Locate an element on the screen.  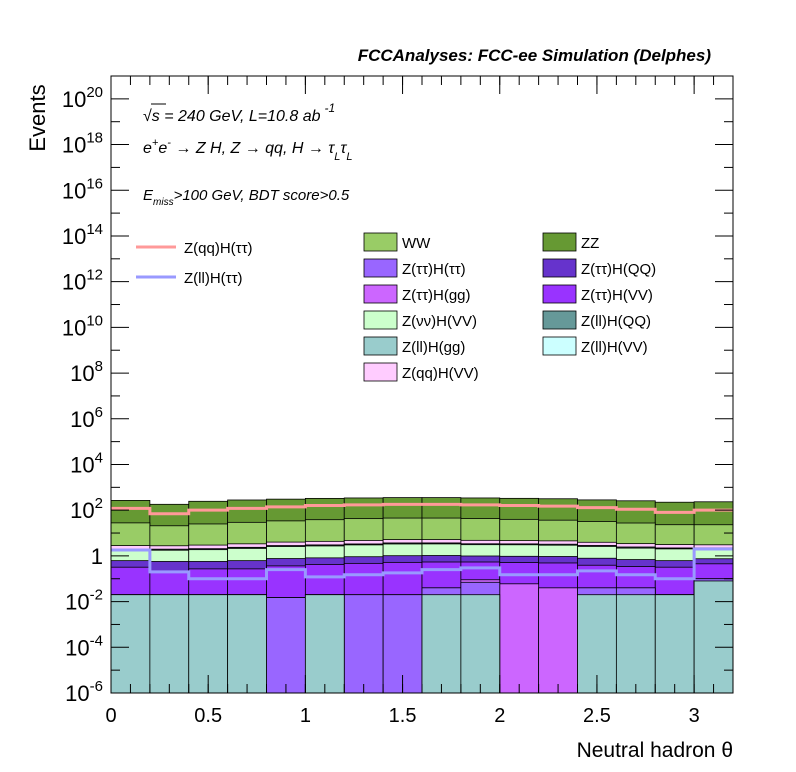
legend-label-z-h-qq: Z(ττ)H(QQ) is located at coordinates (618, 269).